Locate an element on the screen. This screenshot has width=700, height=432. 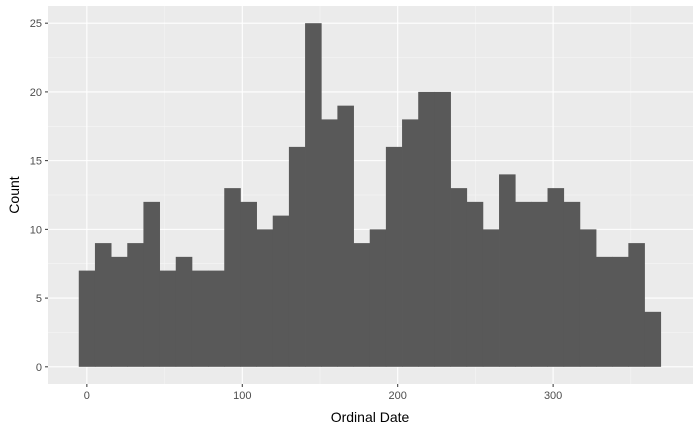
x-axis: 0 100 200 300 is located at coordinates (323, 393).